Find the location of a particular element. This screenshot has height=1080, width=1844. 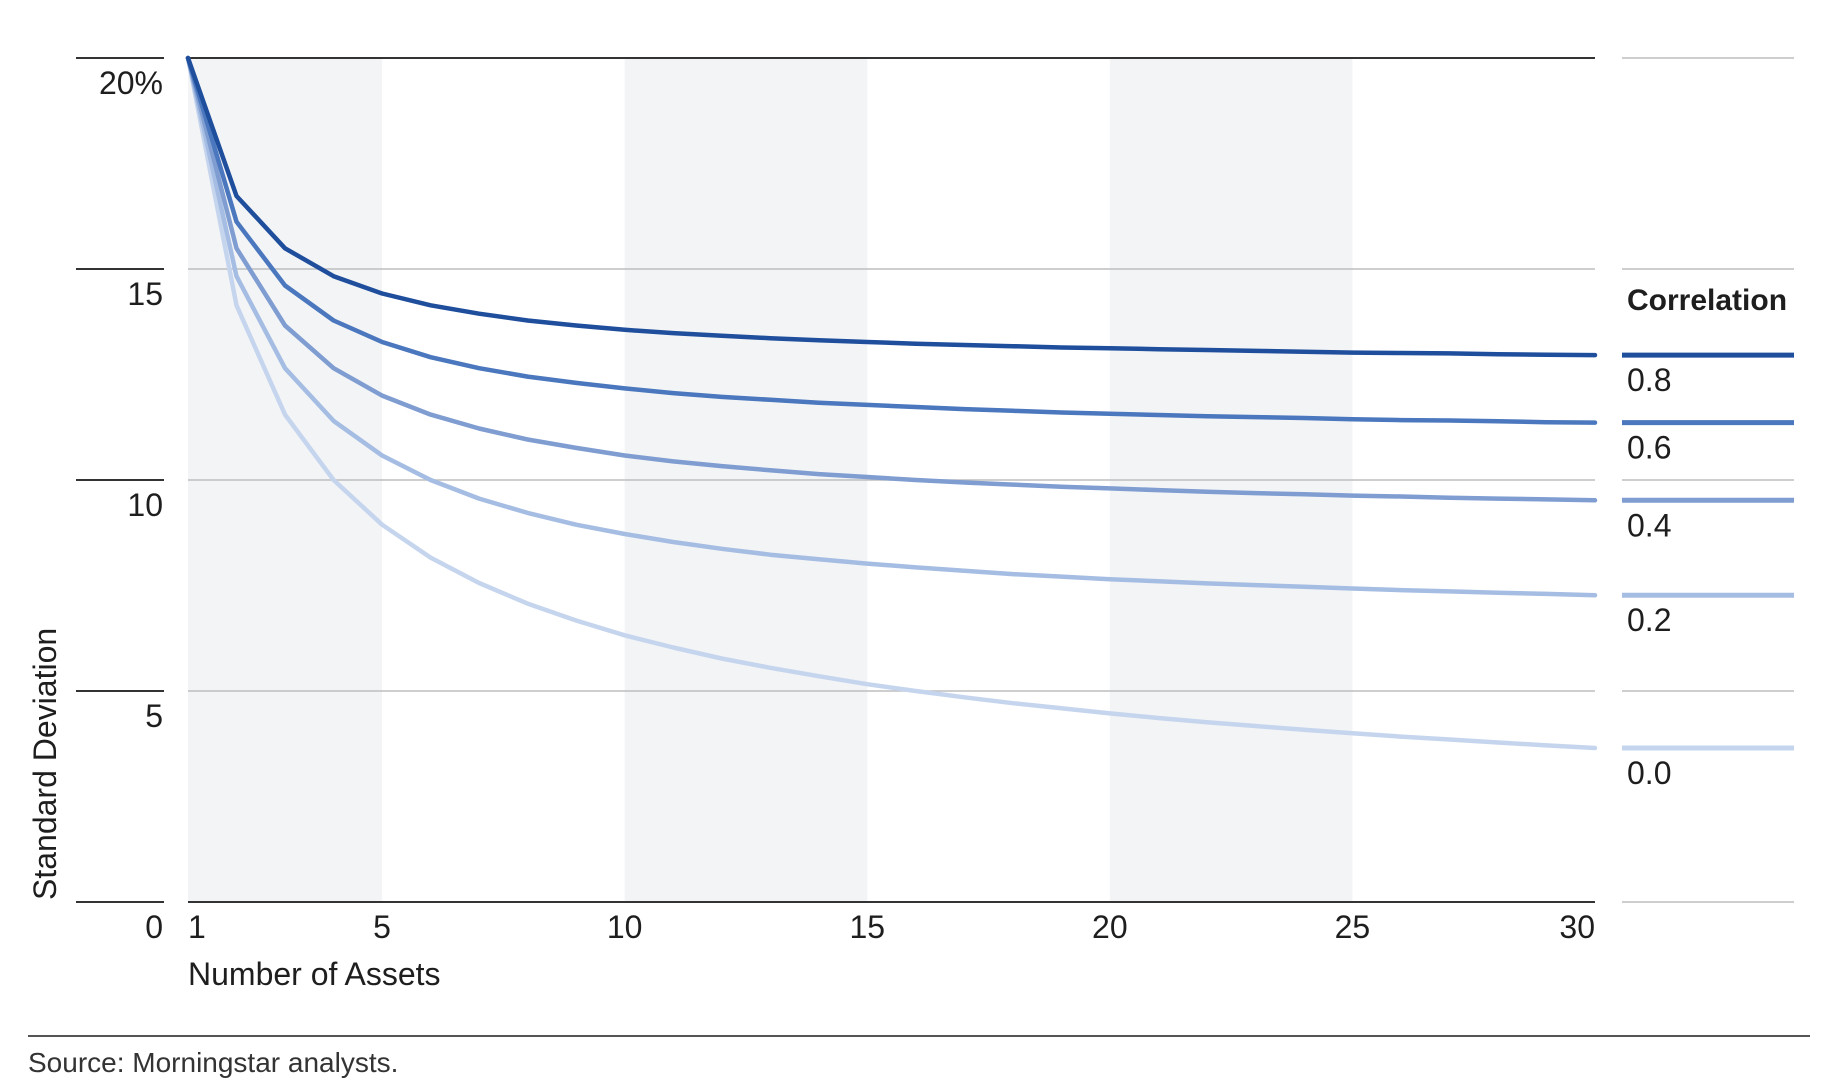

y-tick-label: 5 is located at coordinates (154, 716).